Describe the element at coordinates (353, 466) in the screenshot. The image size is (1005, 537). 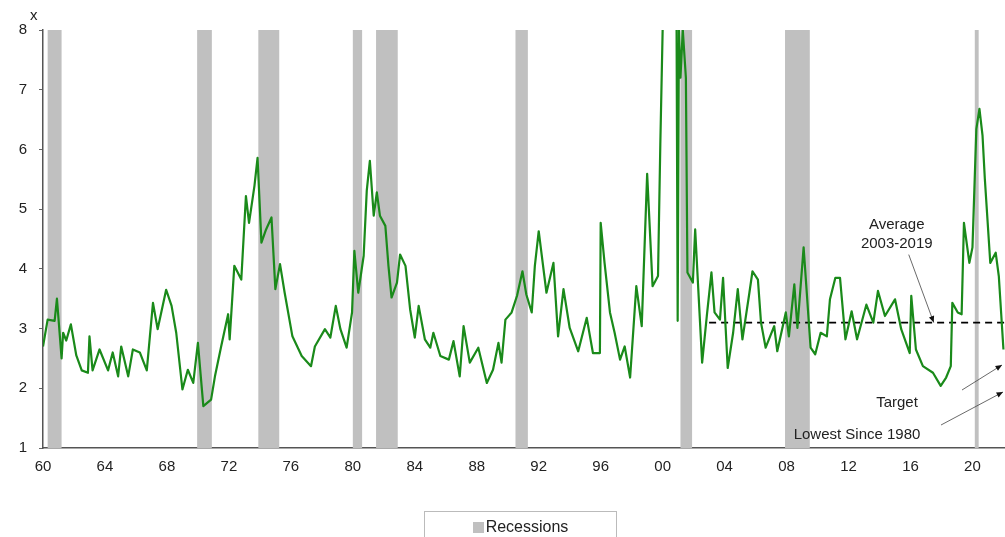
I see `x-tick-label: 80` at that location.